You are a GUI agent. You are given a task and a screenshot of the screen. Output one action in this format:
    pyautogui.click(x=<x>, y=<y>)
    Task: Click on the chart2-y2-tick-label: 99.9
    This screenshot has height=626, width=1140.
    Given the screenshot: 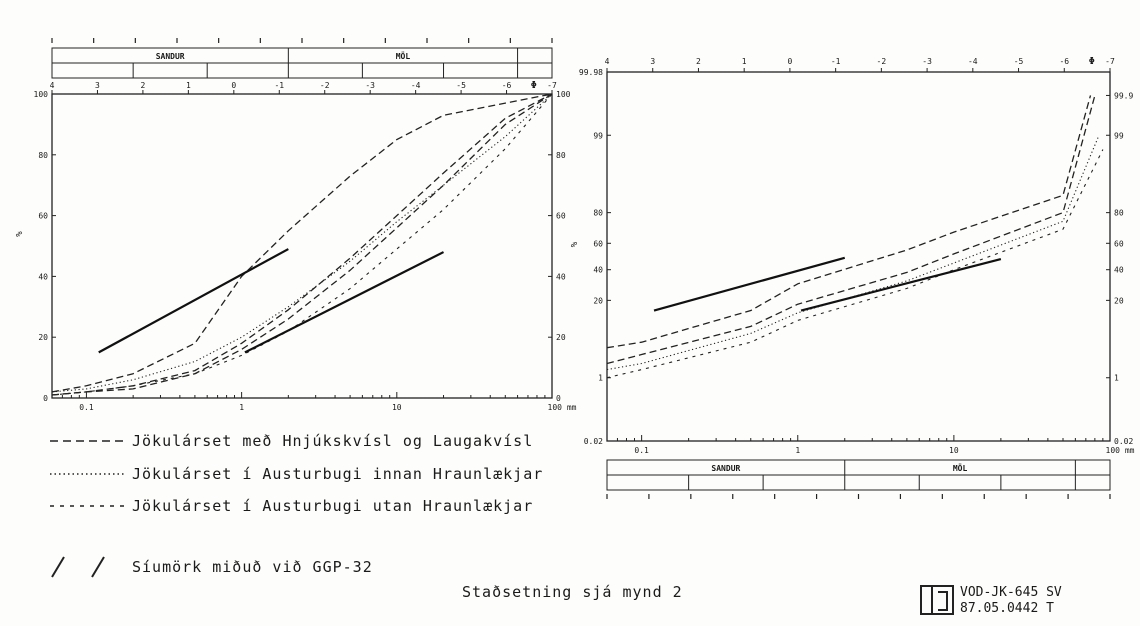 What is the action you would take?
    pyautogui.click(x=1123, y=95)
    